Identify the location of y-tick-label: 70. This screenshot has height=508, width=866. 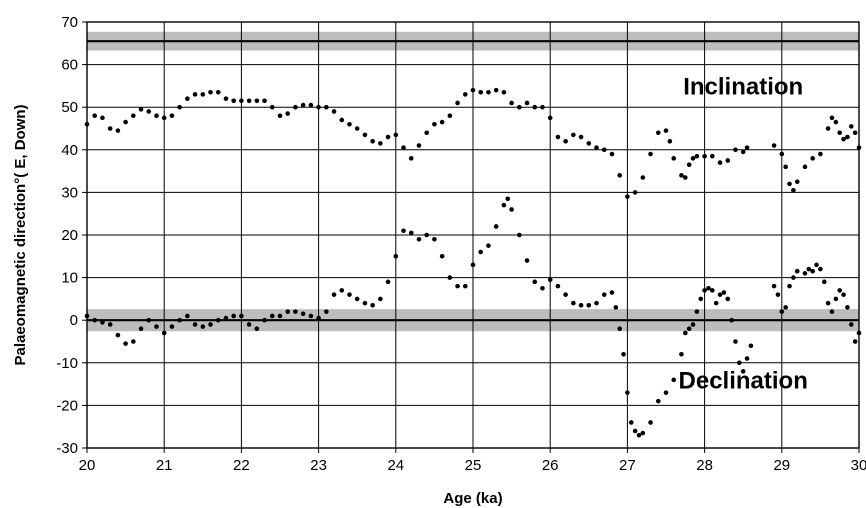
(69, 22).